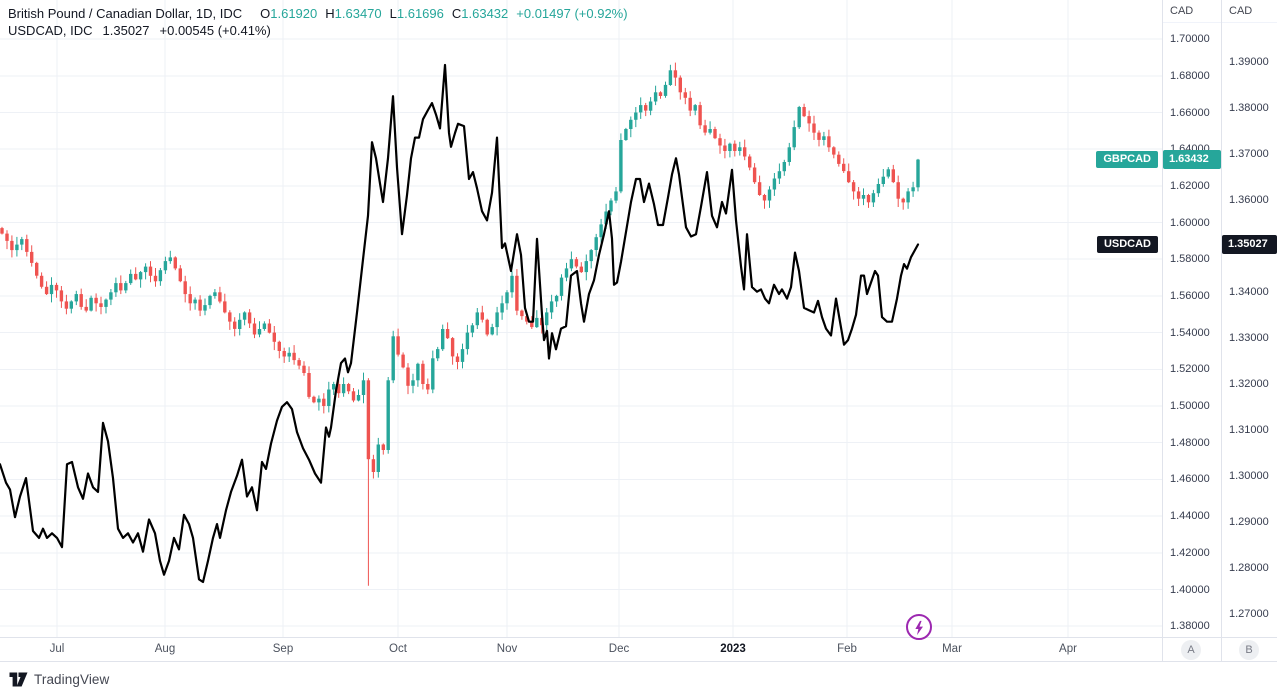 The height and width of the screenshot is (697, 1277). What do you see at coordinates (1249, 199) in the screenshot?
I see `price-tick-label: 1.36000` at bounding box center [1249, 199].